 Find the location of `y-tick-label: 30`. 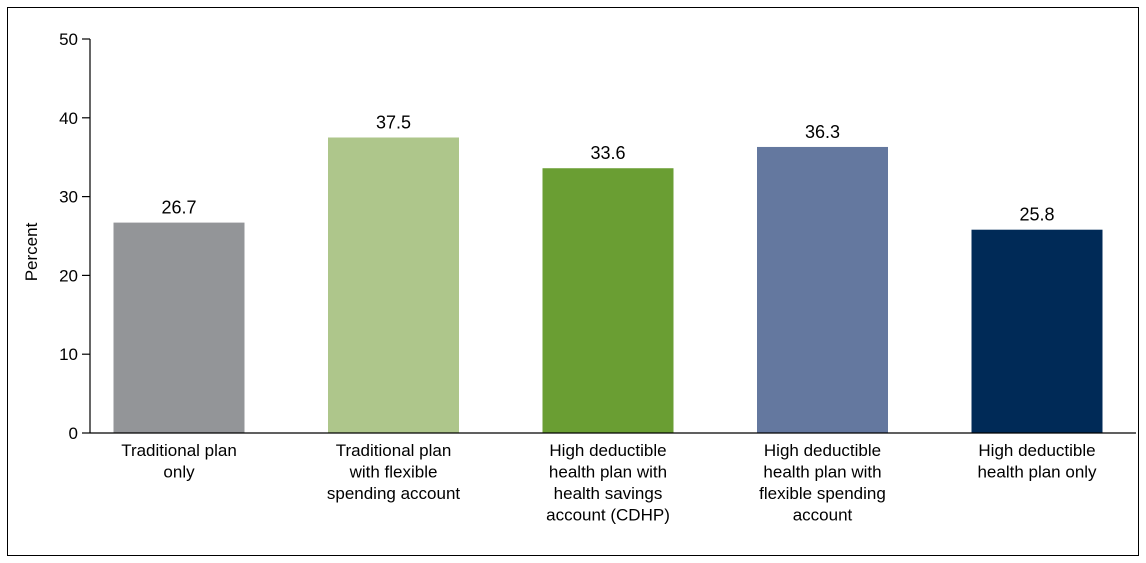

y-tick-label: 30 is located at coordinates (68, 197).